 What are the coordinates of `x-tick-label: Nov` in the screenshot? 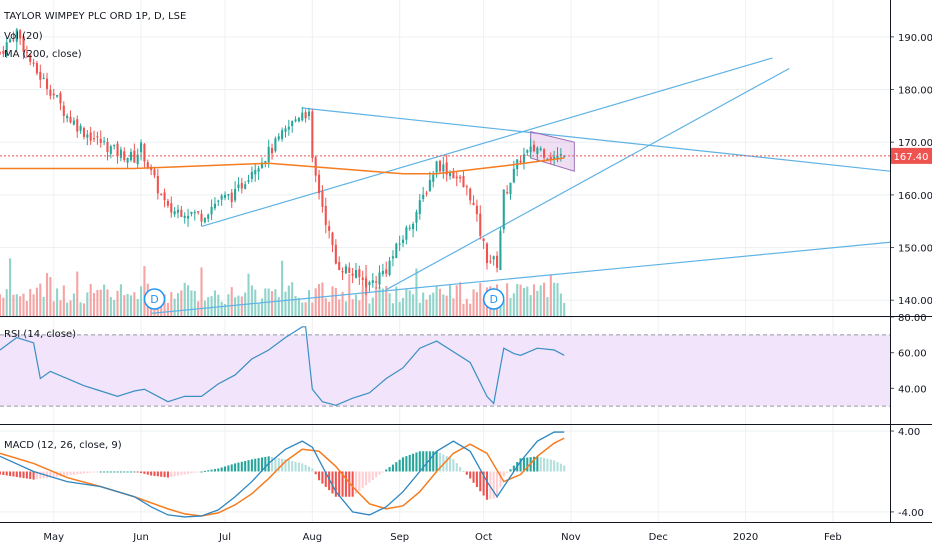 It's located at (571, 537).